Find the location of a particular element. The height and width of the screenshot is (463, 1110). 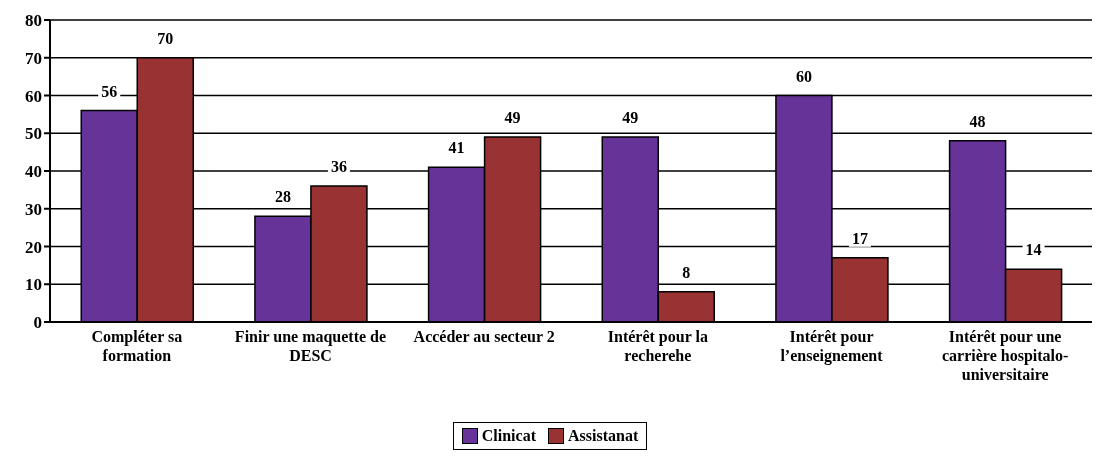

y-tick-label: 40 is located at coordinates (33, 172).